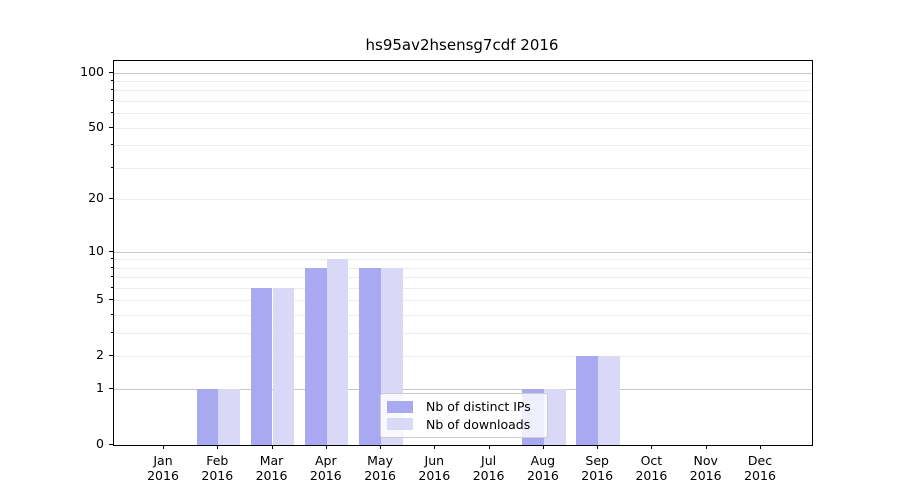 This screenshot has height=500, width=900. Describe the element at coordinates (218, 447) in the screenshot. I see `x-tick-mark-feb-2016` at that location.